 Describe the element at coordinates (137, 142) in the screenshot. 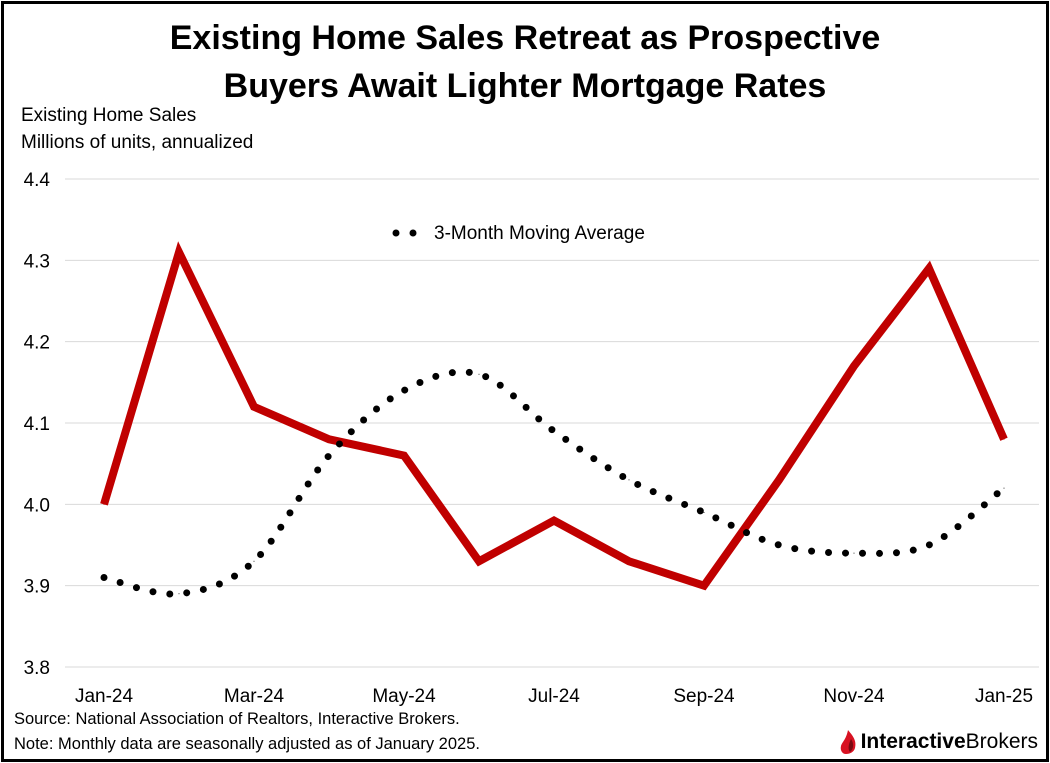

I see `y-axis-units: Millions of units, annualized` at that location.